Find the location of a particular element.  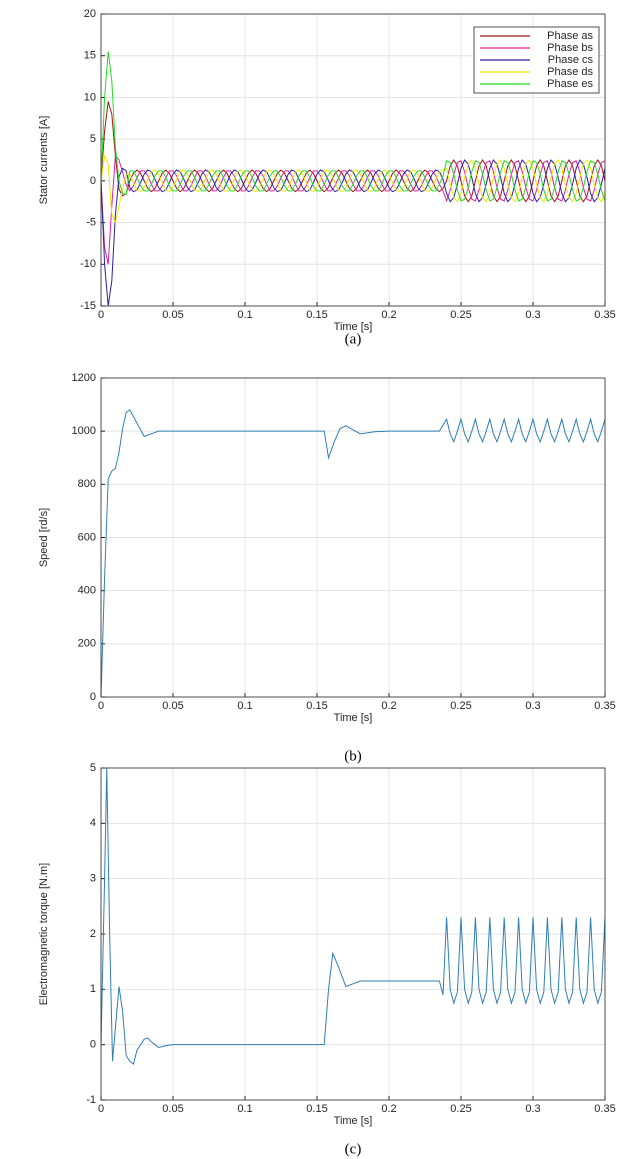

caption: (c) is located at coordinates (353, 1149).